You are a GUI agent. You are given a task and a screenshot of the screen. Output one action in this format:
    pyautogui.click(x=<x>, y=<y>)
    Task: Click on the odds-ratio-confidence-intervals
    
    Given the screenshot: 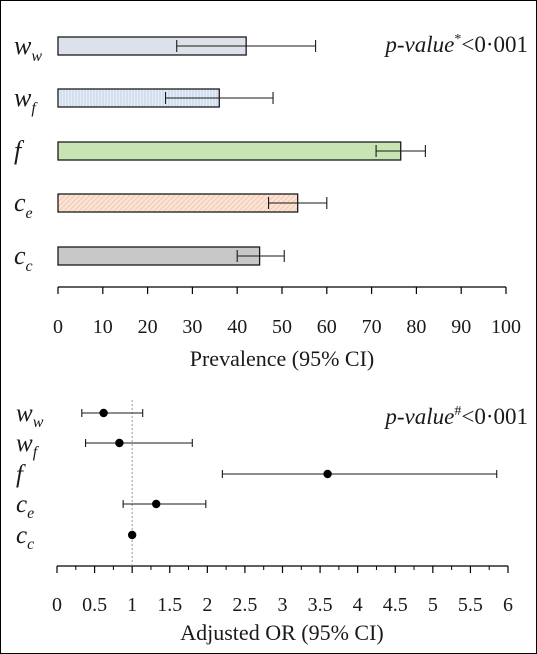 What is the action you would take?
    pyautogui.click(x=289, y=458)
    